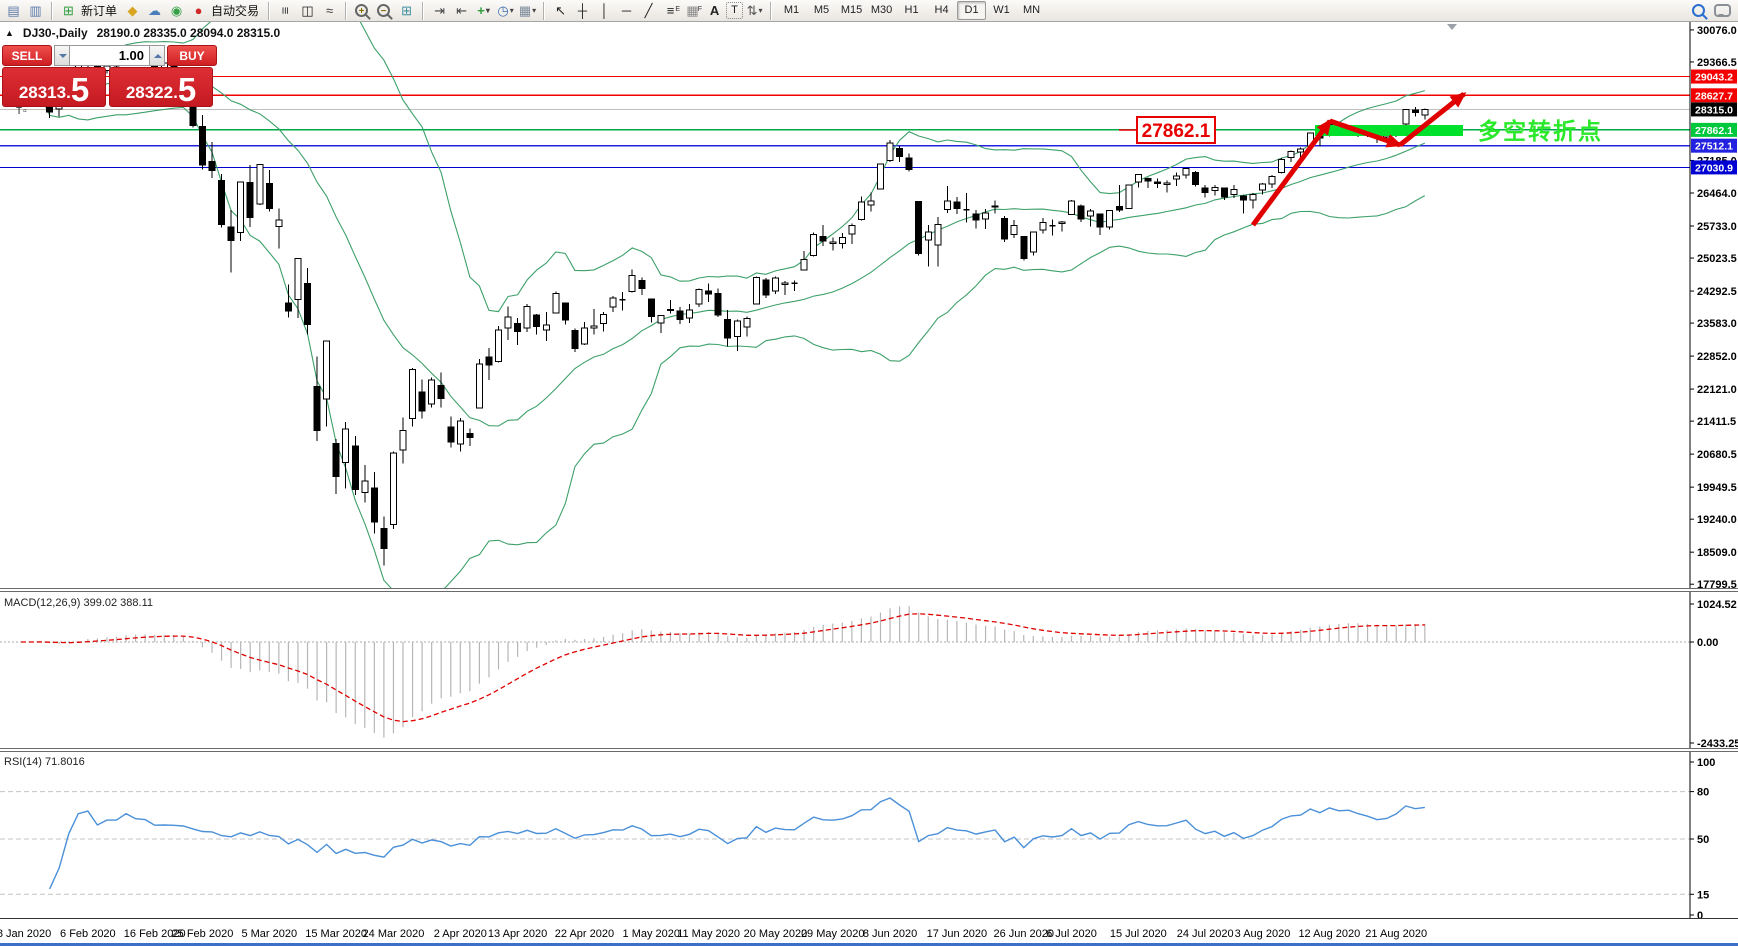  What do you see at coordinates (132, 10) in the screenshot?
I see `deposit-icon: ◆` at bounding box center [132, 10].